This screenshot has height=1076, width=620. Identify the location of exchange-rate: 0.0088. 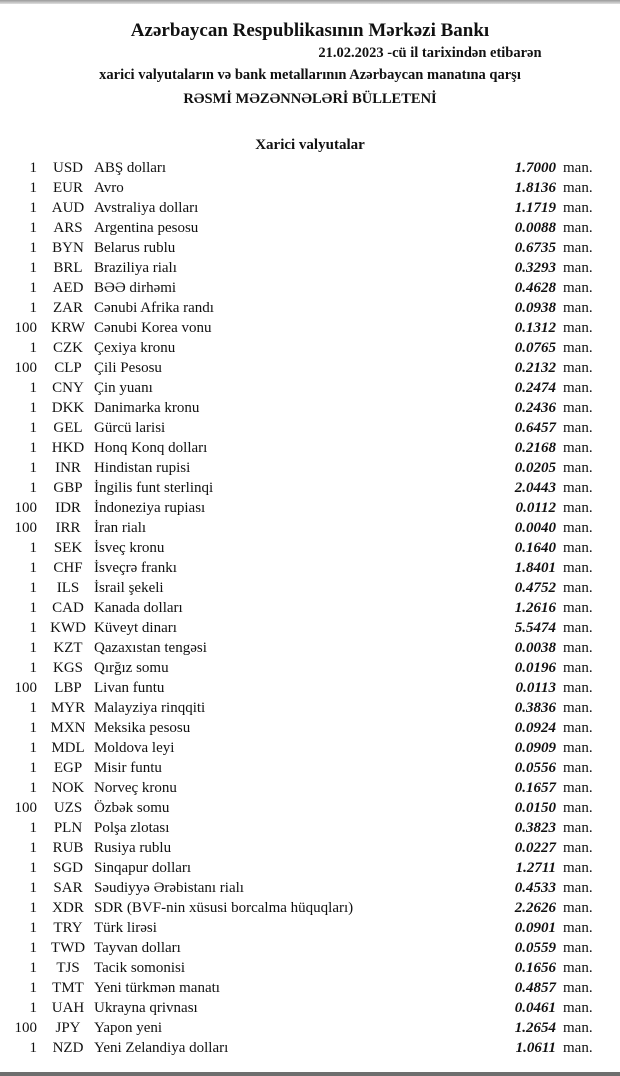
(535, 228).